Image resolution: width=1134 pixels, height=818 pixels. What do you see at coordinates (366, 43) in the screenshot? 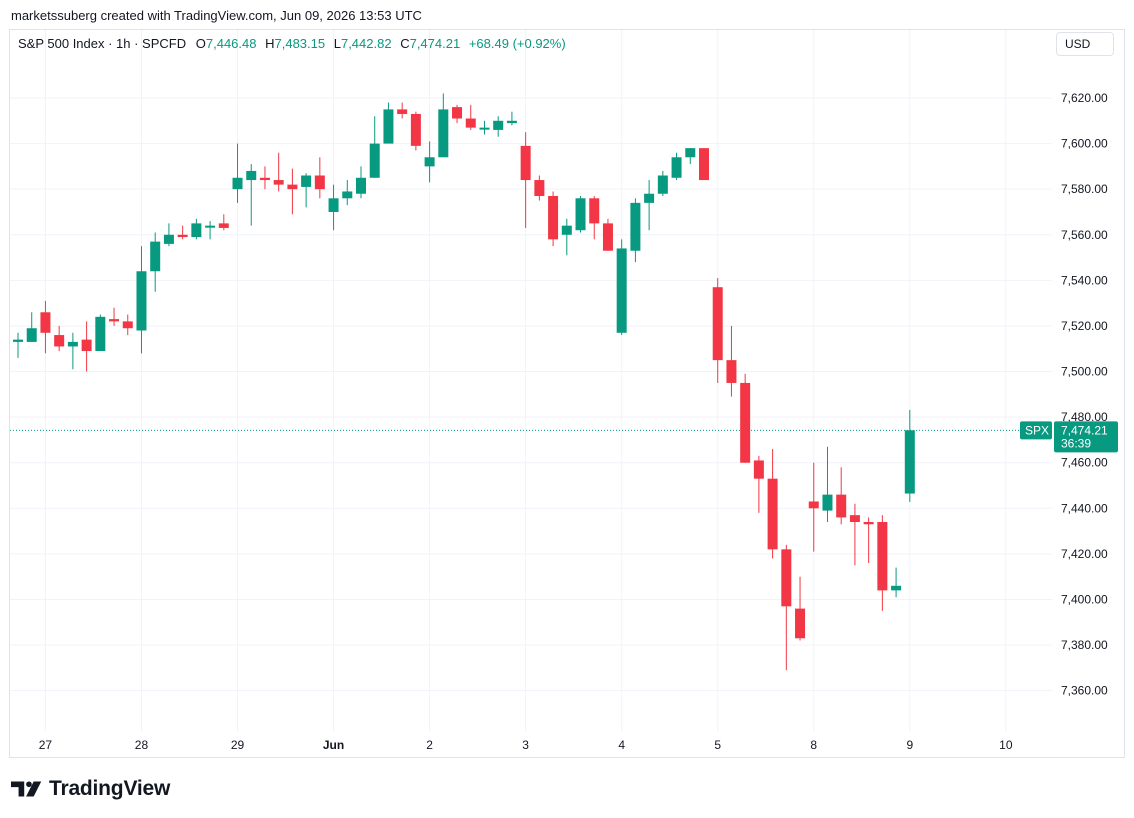
I see `low-value: 7,442.82` at bounding box center [366, 43].